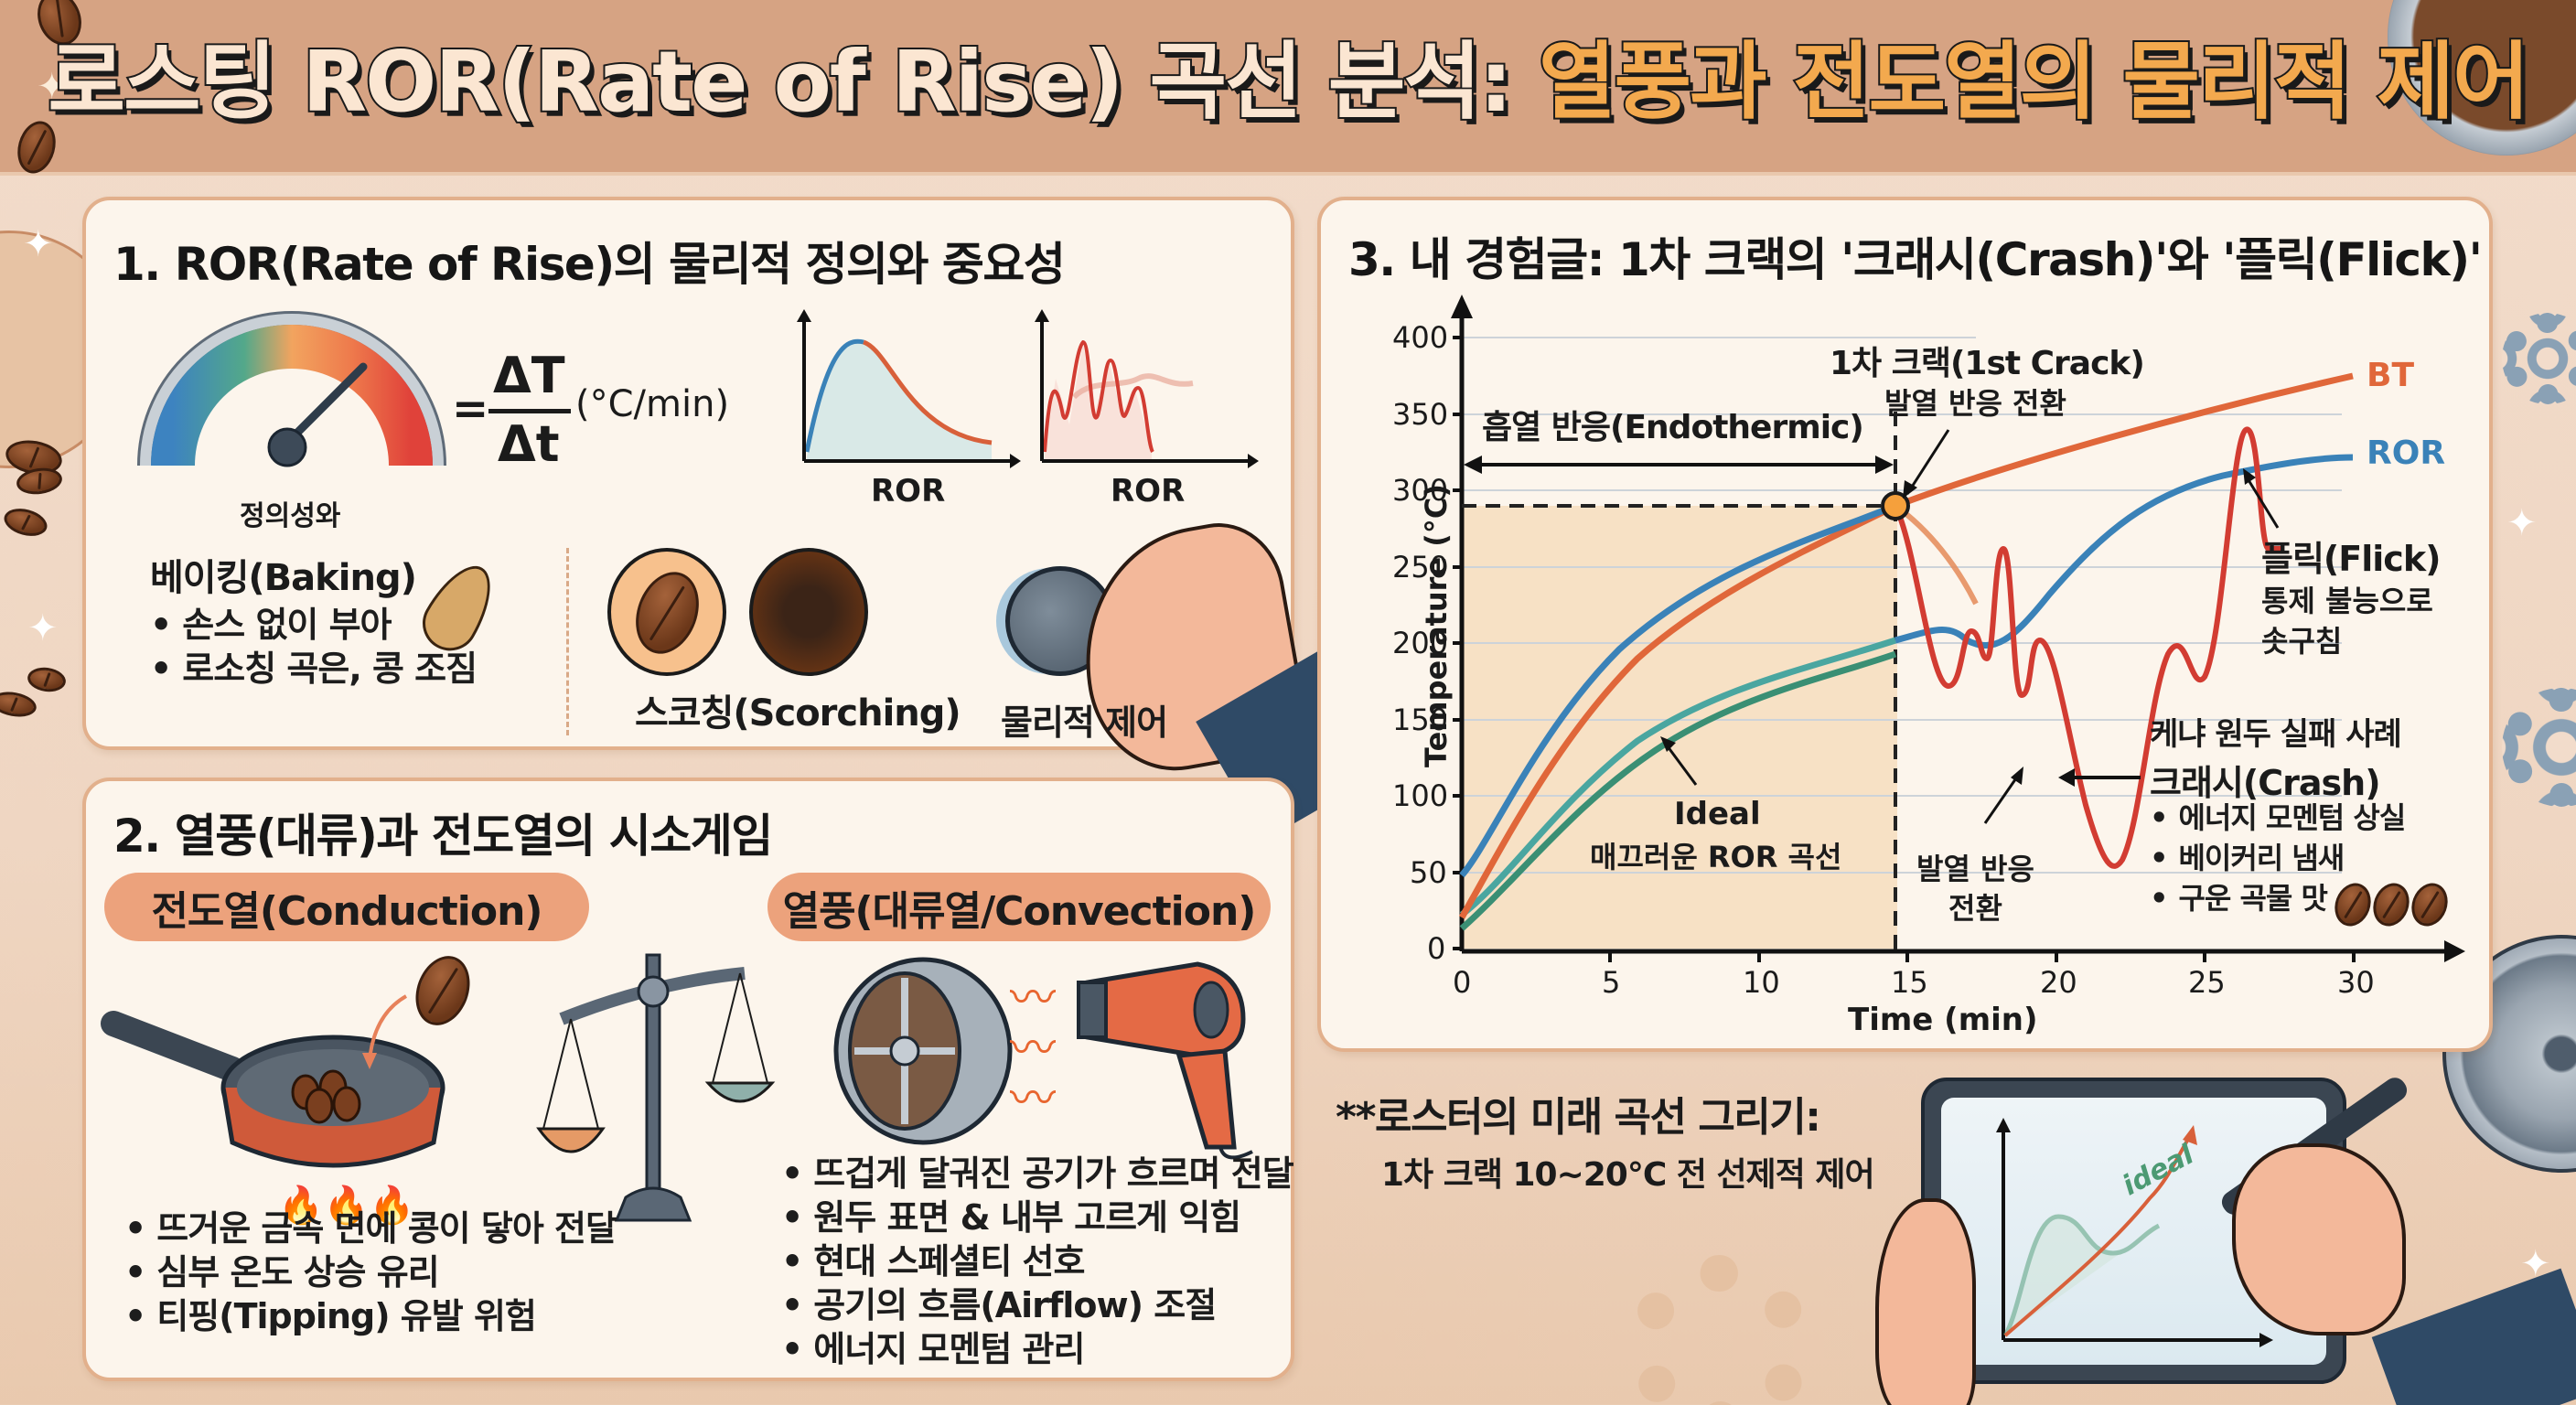  I want to click on x-tick-label: 30, so click(2356, 983).